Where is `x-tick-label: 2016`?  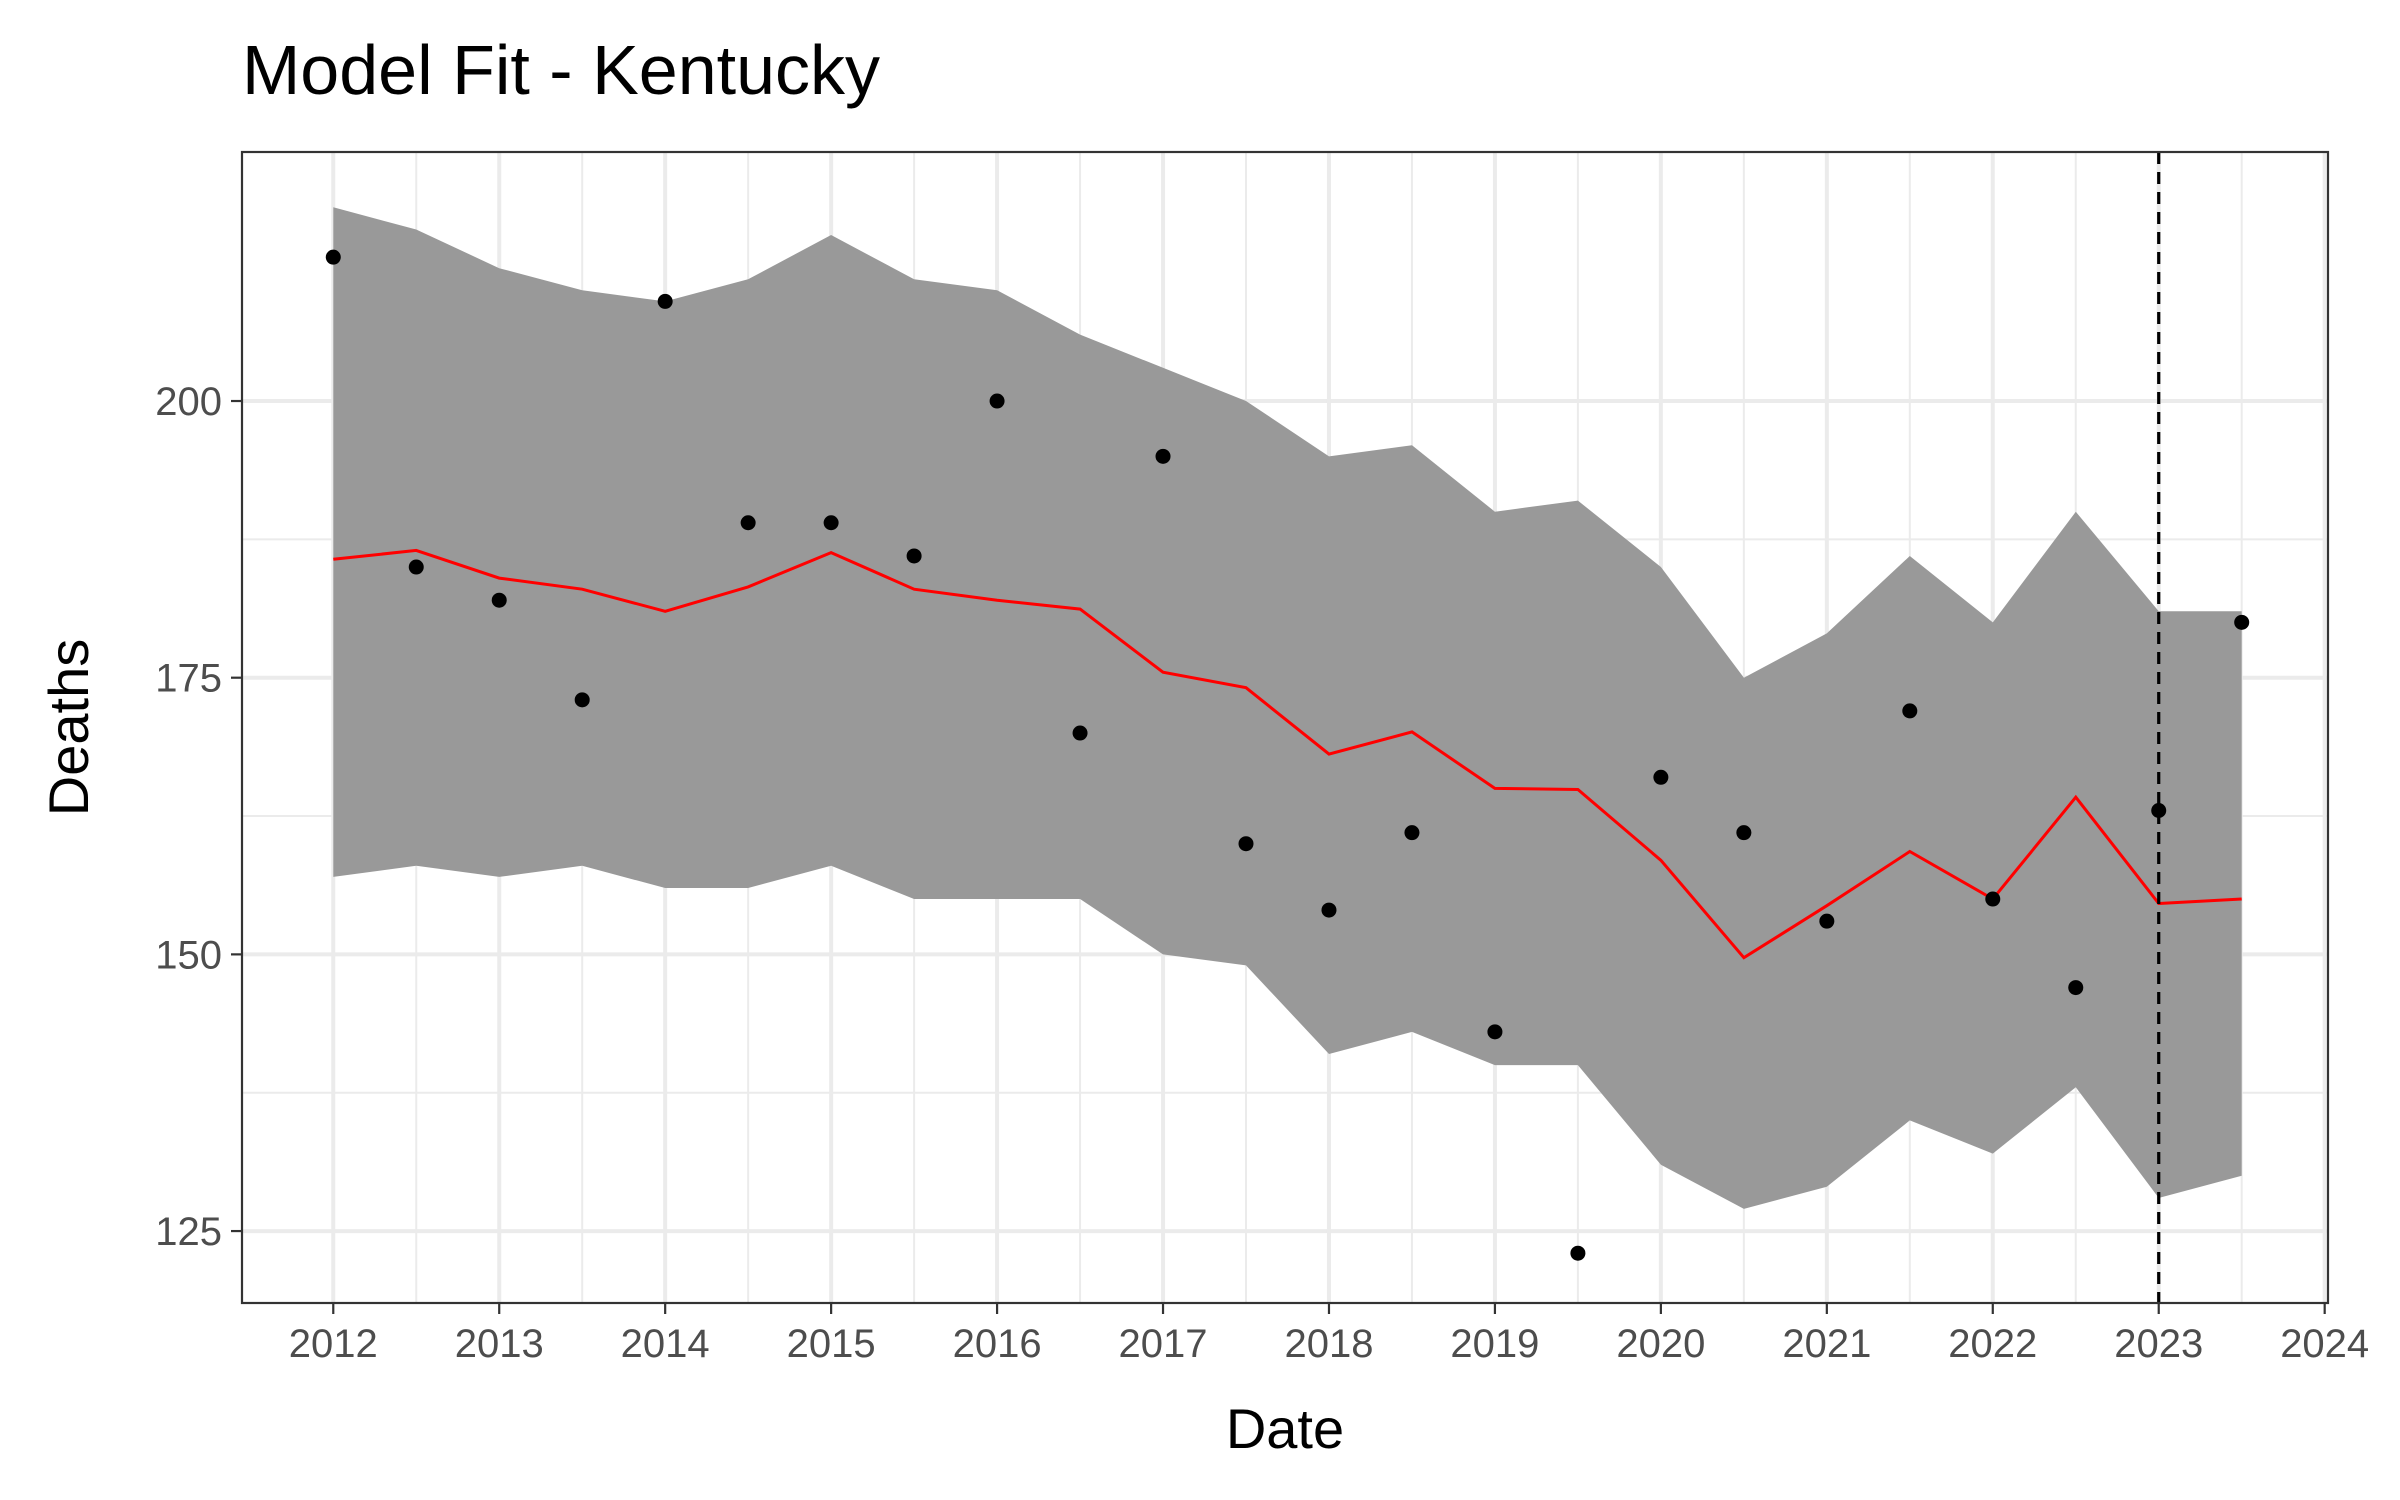 x-tick-label: 2016 is located at coordinates (997, 1344).